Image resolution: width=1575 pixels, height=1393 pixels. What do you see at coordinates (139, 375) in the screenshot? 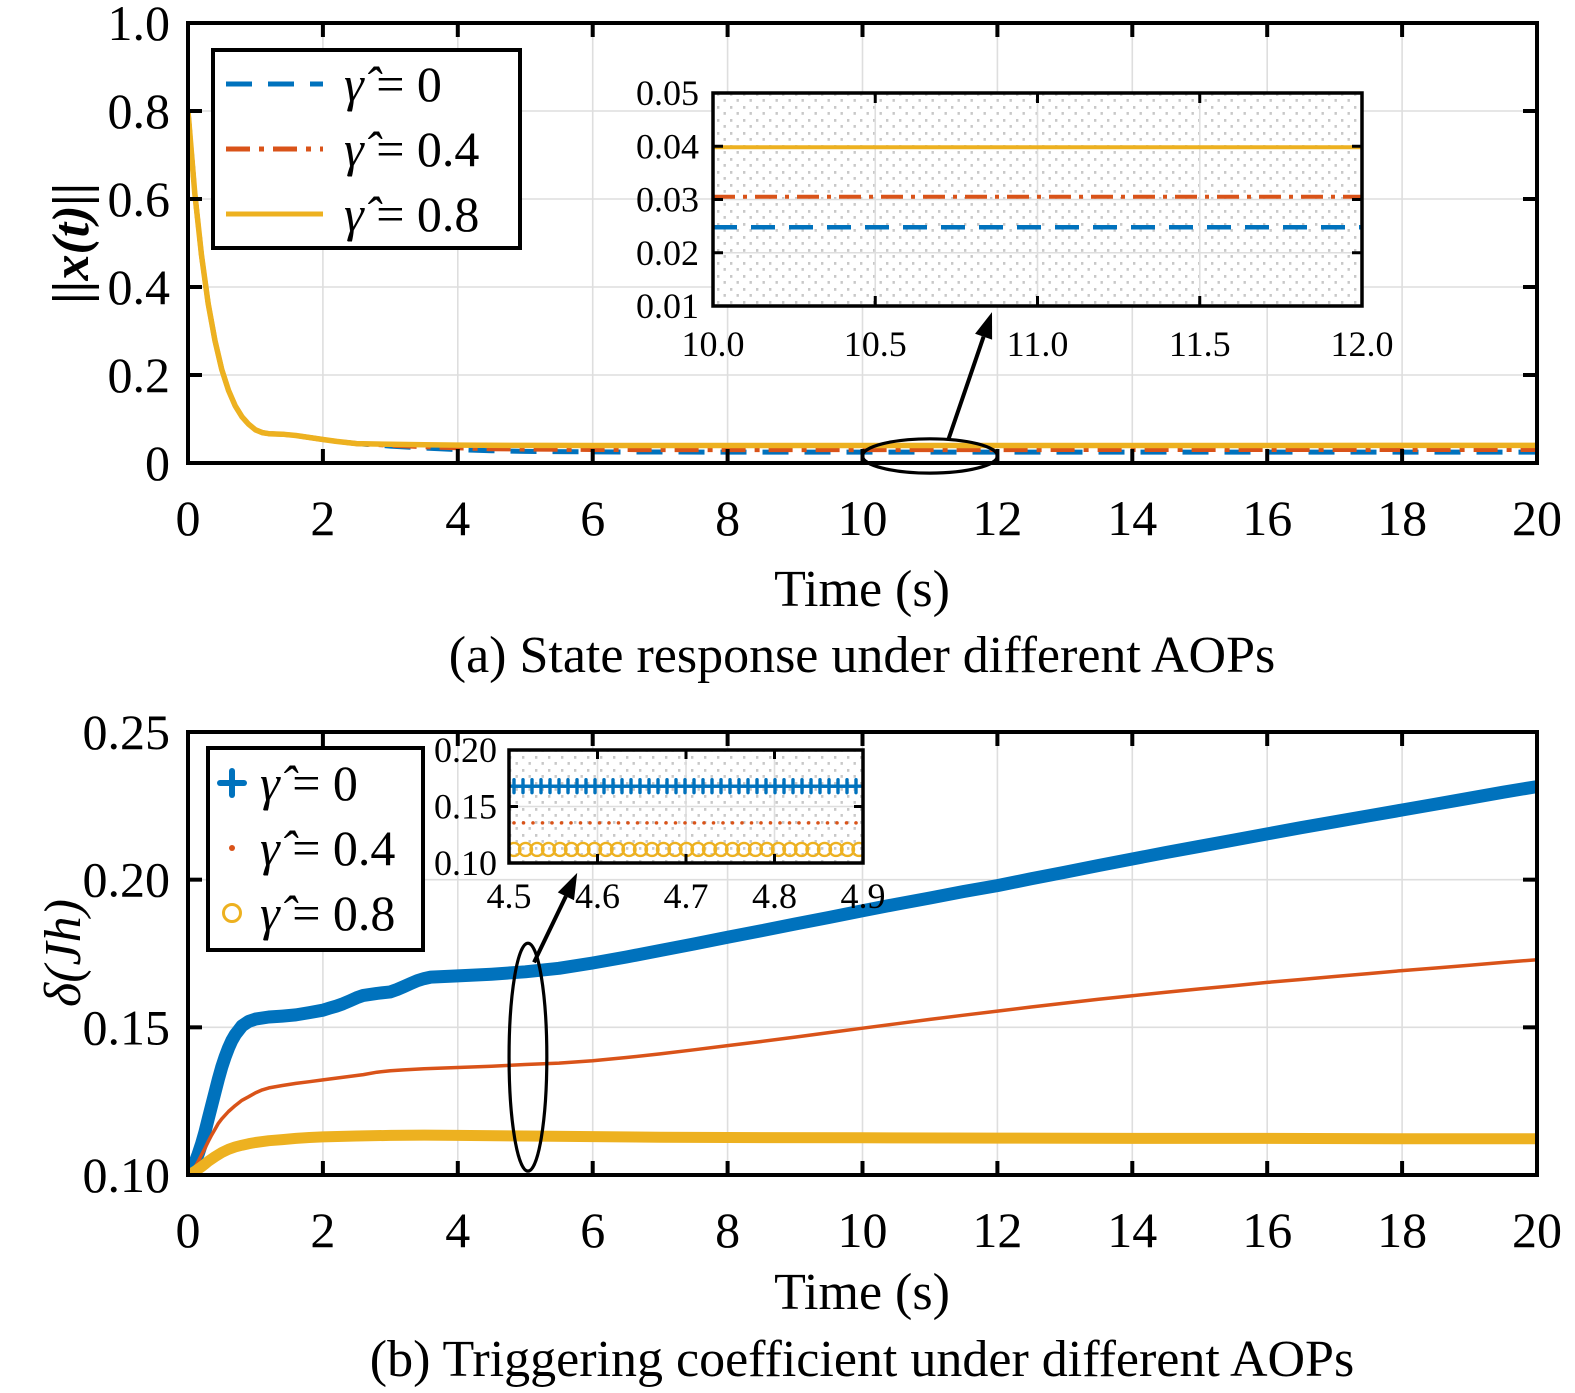
I see `svg-text: 0.2` at bounding box center [139, 375].